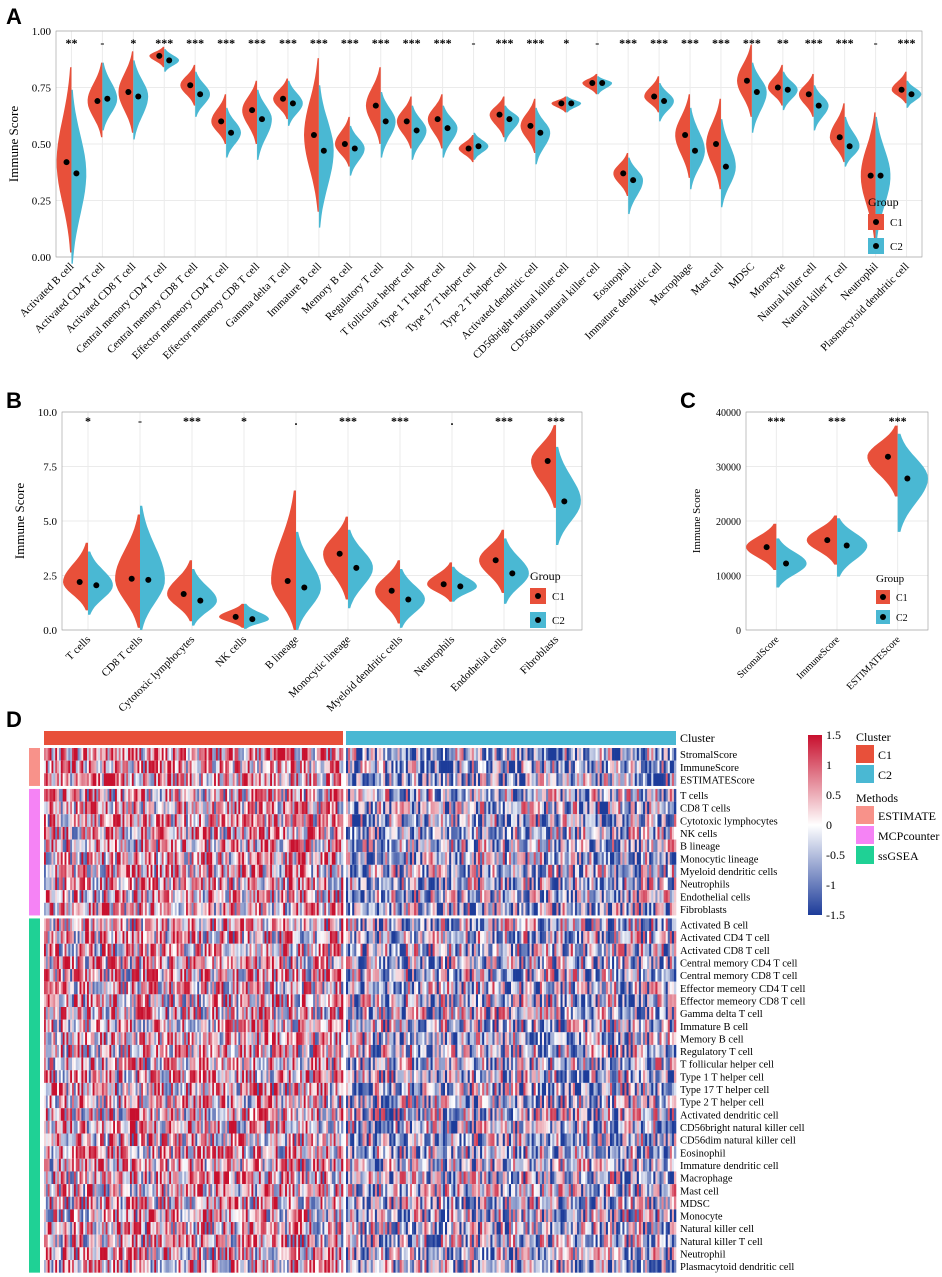 Image resolution: width=942 pixels, height=1277 pixels. Describe the element at coordinates (698, 834) in the screenshot. I see `heatmap-row-label: NK cells` at that location.